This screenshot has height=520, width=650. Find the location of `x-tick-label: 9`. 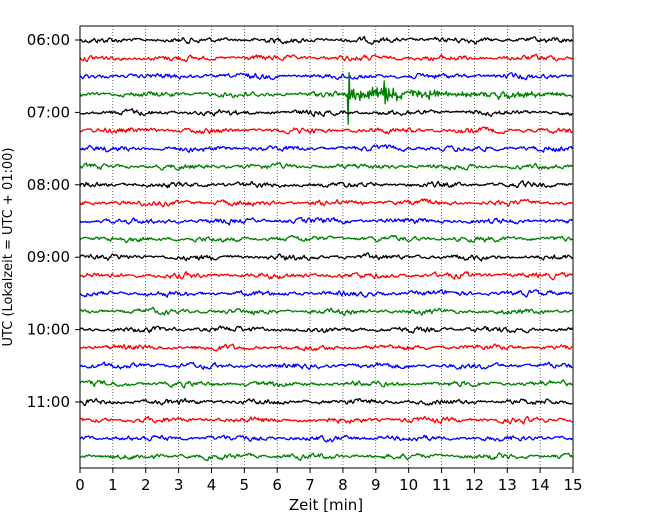

x-tick-label: 9 is located at coordinates (376, 485).